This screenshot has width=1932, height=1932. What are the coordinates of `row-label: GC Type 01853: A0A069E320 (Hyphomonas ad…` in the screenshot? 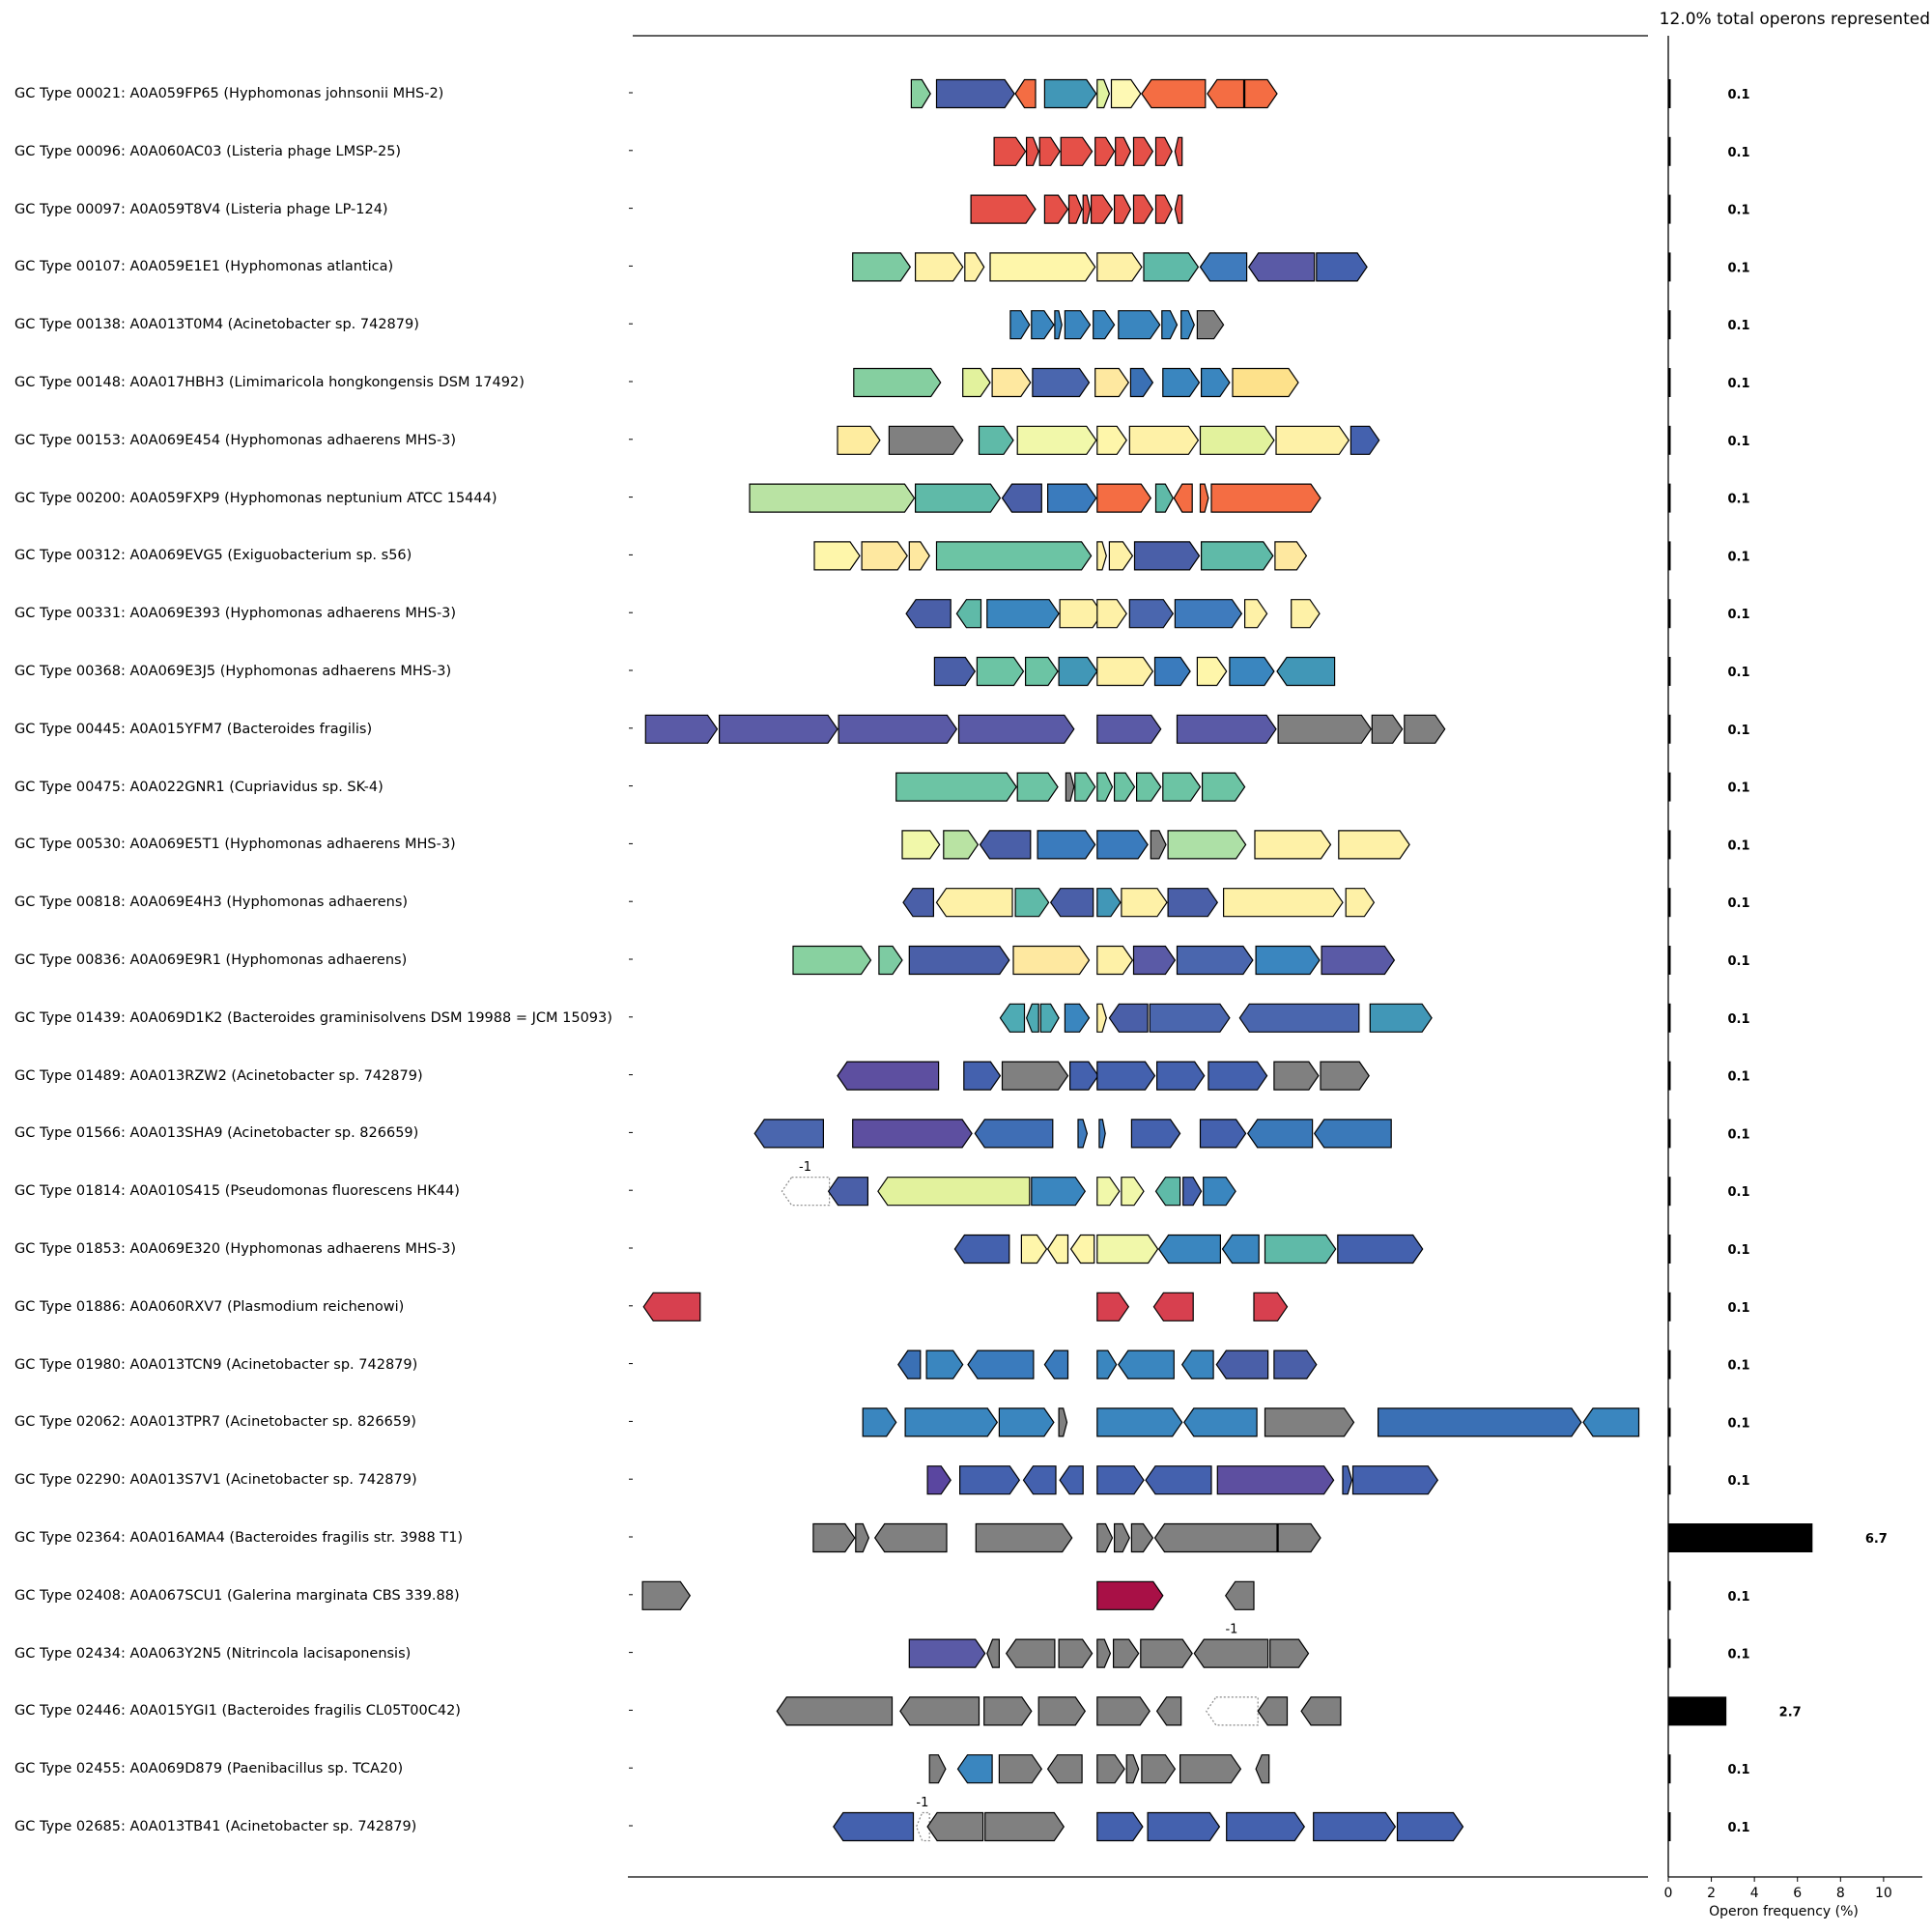 It's located at (235, 1249).